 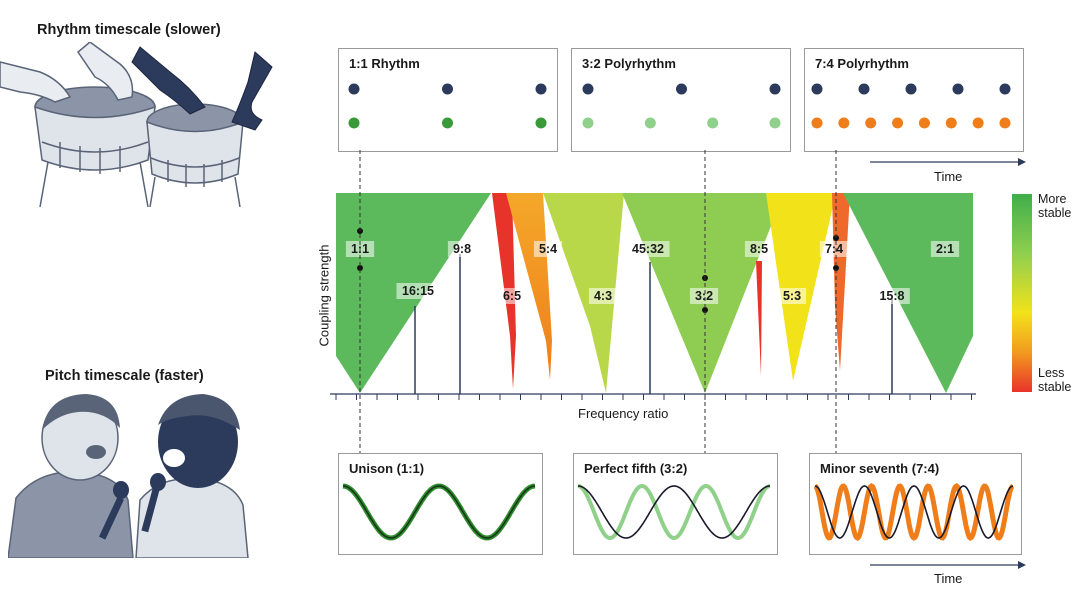 I want to click on svg-text: 4:3, so click(x=603, y=296).